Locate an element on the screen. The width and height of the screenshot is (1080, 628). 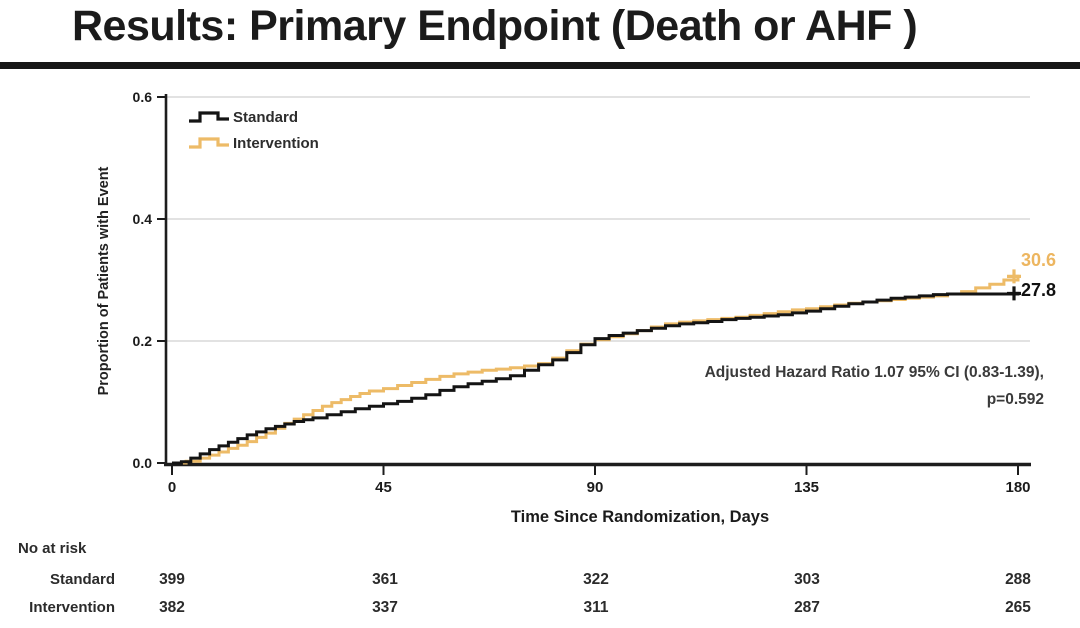
risk-count: 361 is located at coordinates (385, 579).